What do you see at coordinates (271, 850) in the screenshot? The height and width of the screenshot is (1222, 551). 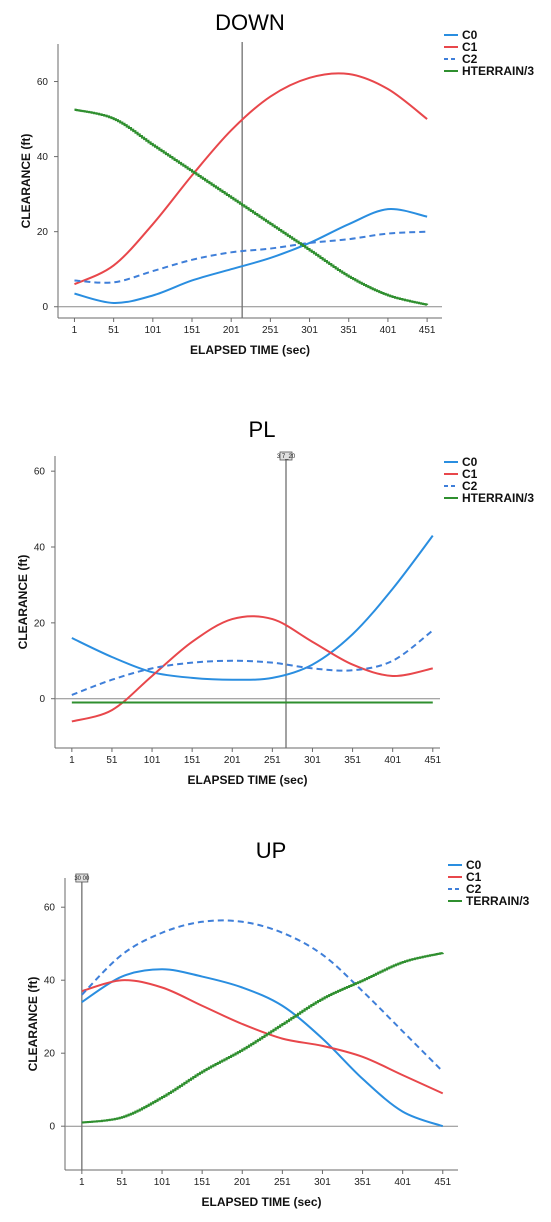 I see `chart-title: UP` at bounding box center [271, 850].